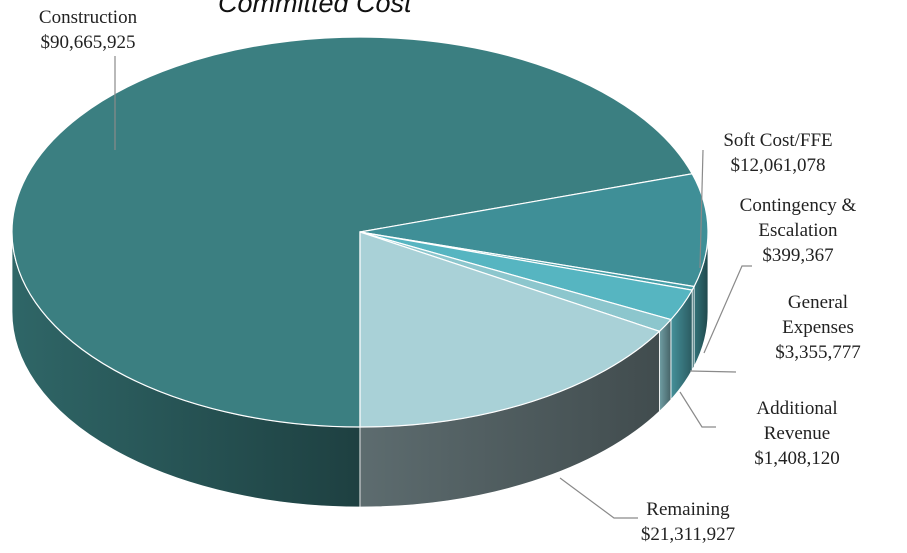 The height and width of the screenshot is (553, 907). I want to click on category-label: Additional Revenue, so click(797, 421).